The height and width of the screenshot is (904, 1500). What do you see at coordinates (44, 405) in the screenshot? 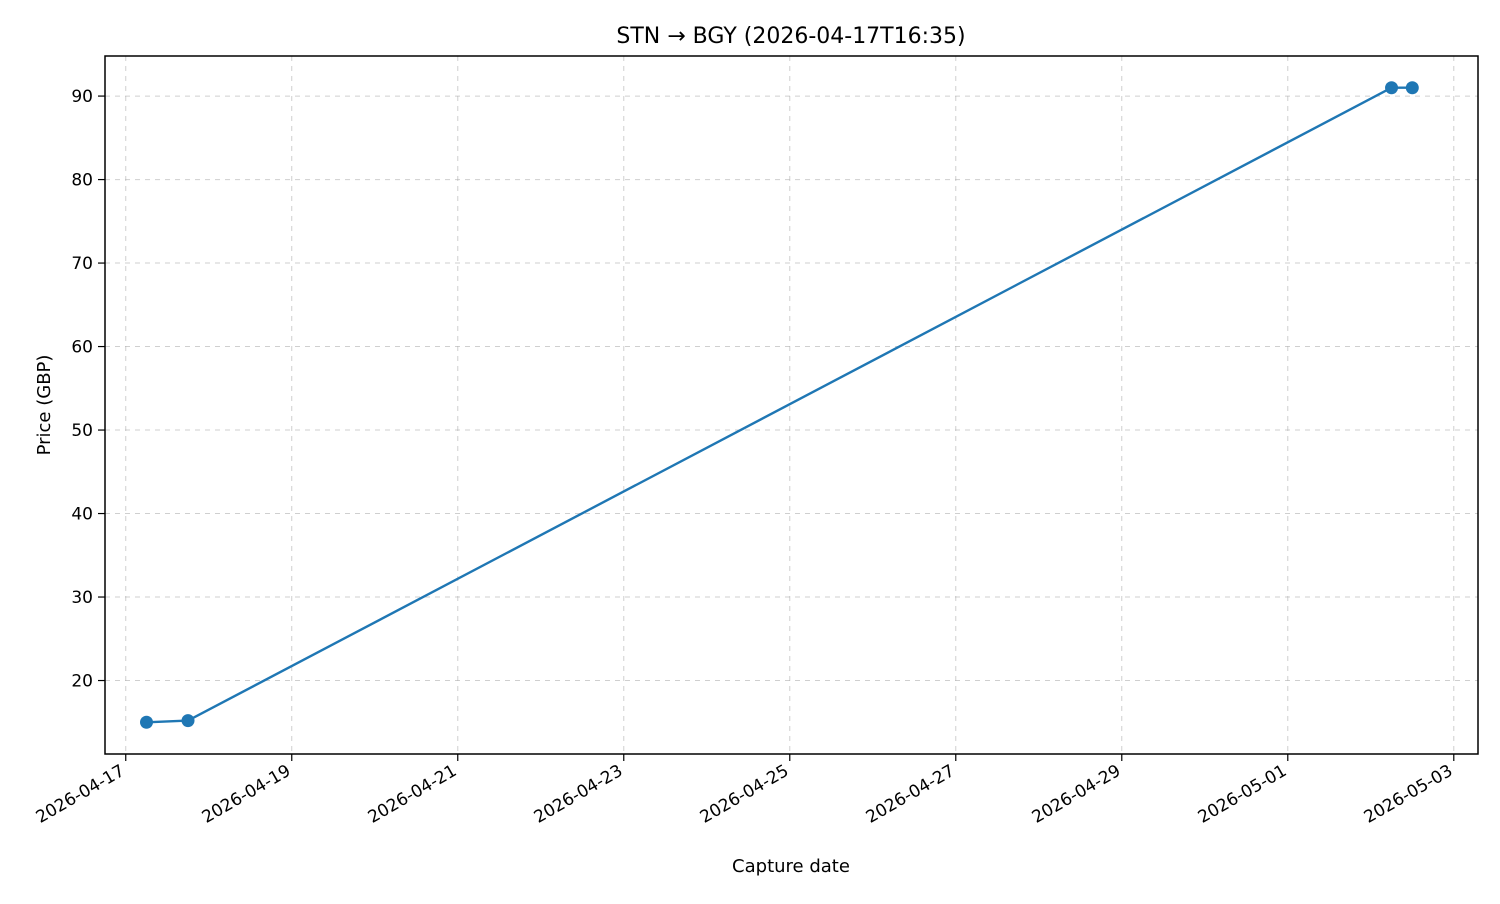
I see `y-axis-label: Price (GBP)` at bounding box center [44, 405].